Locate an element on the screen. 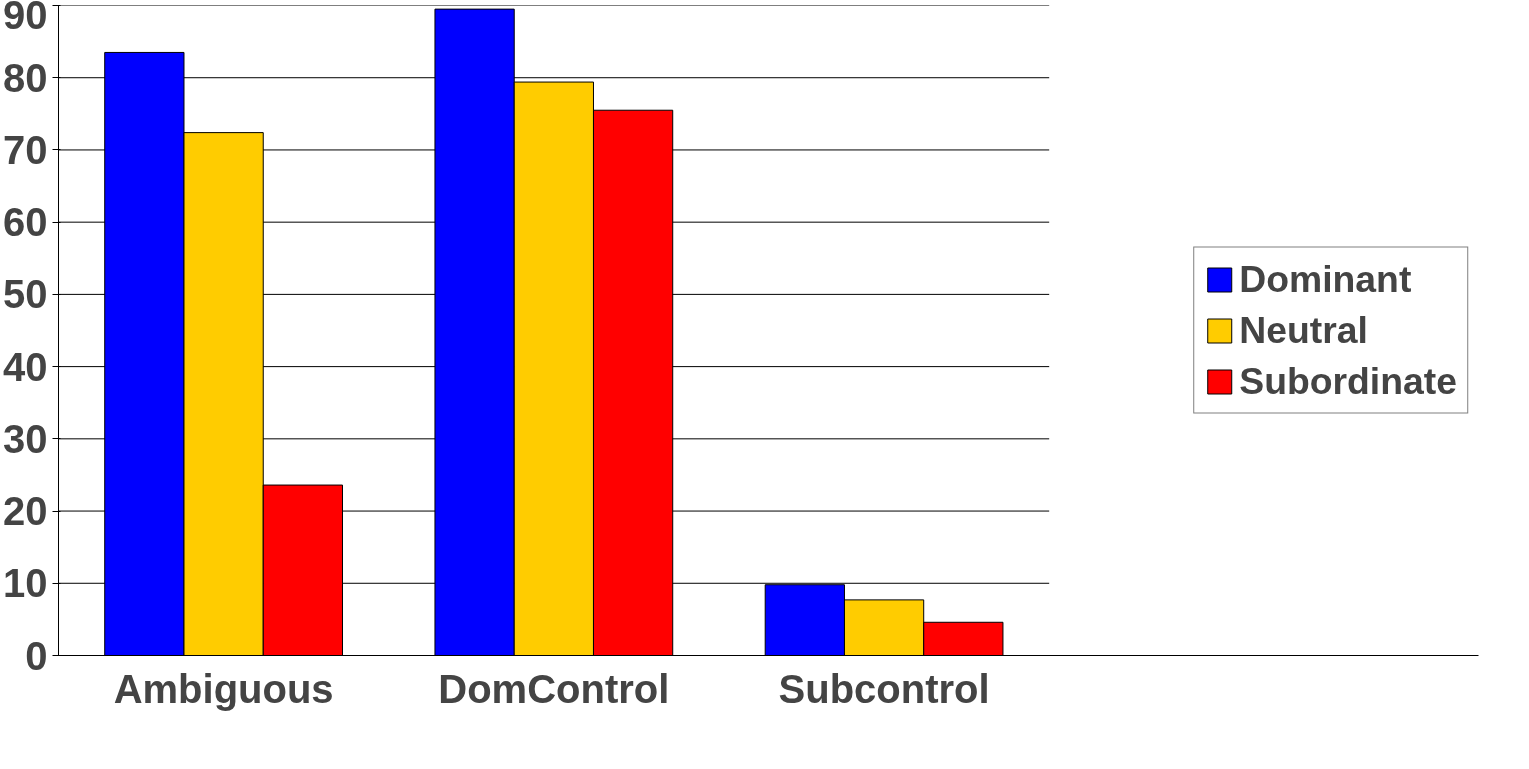  y-tick-label: 10 is located at coordinates (25, 583).